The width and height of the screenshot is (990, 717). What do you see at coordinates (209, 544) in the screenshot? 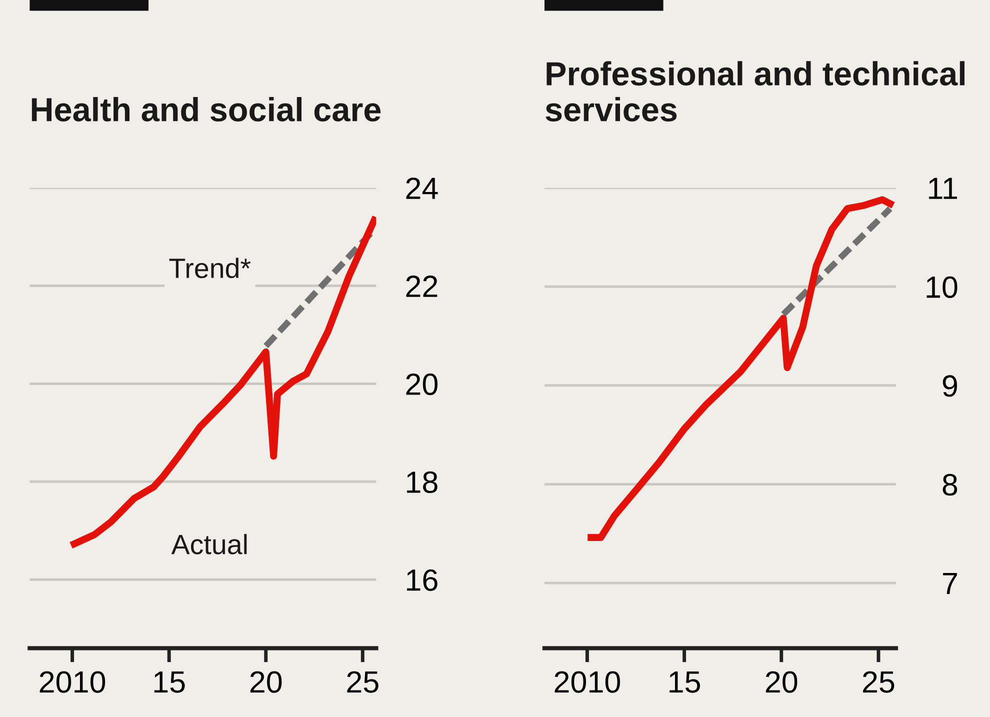
I see `annotation: Actual` at bounding box center [209, 544].